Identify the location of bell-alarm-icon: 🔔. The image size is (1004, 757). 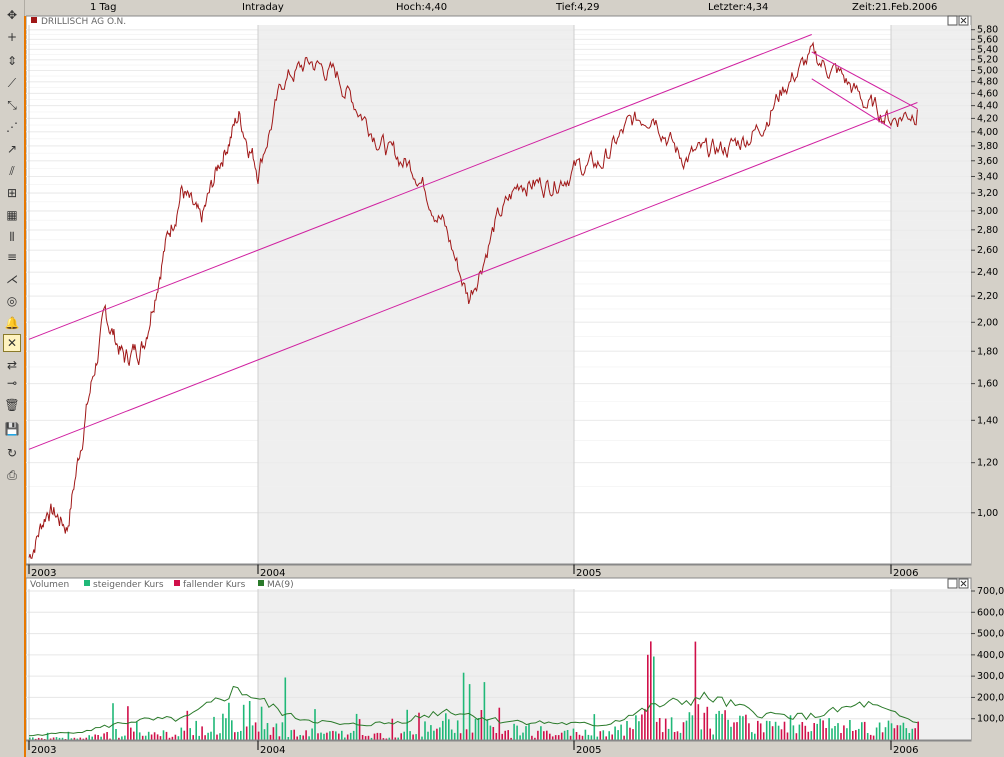
(12, 323).